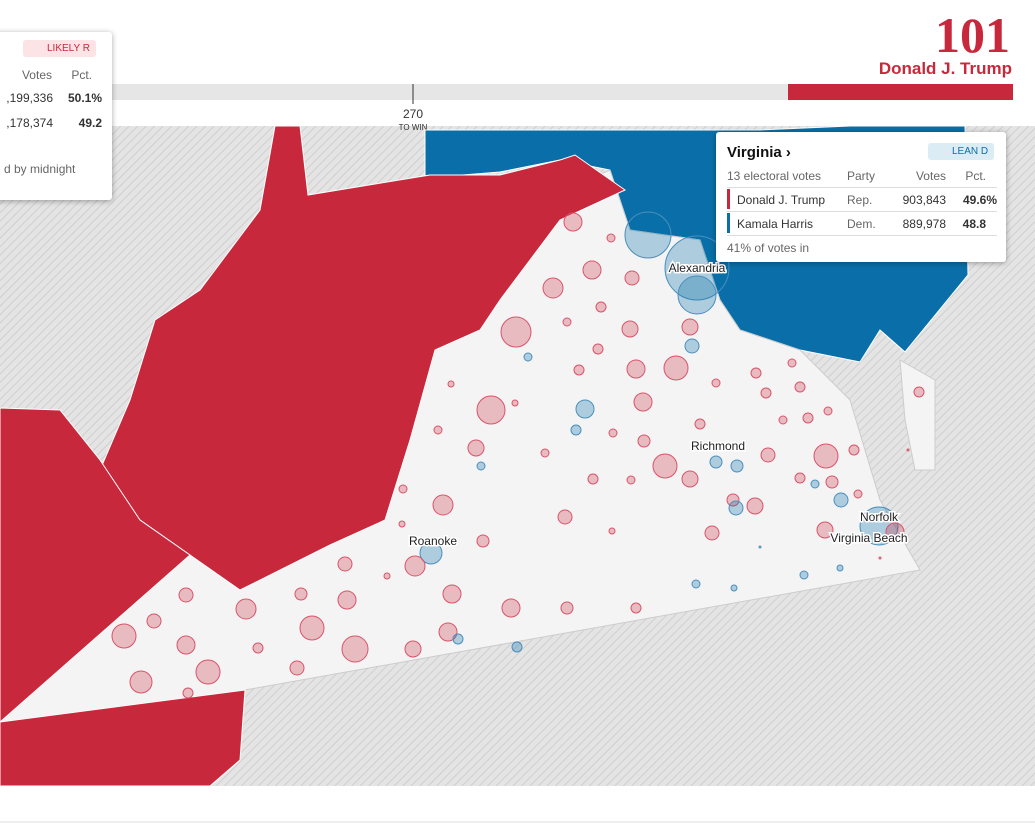 This screenshot has height=836, width=1035. What do you see at coordinates (40, 169) in the screenshot?
I see `note: d by midnight` at bounding box center [40, 169].